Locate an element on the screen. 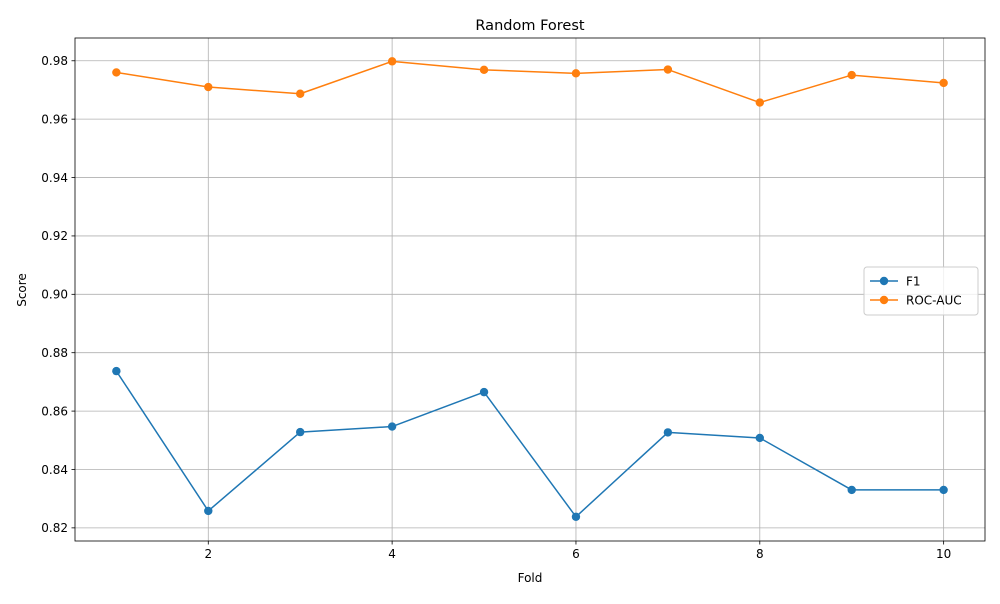  y-tick-label: 0.92 is located at coordinates (54, 236).